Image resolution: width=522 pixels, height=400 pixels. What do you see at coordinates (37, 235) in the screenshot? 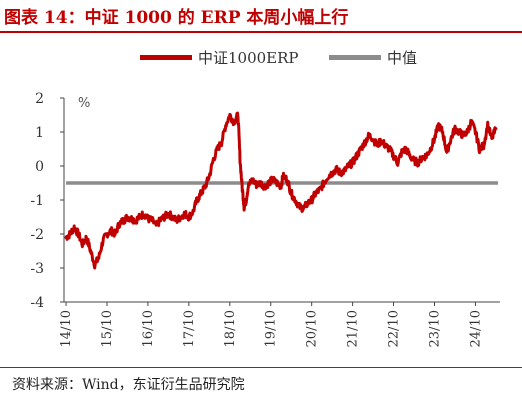
I see `y-tick-label: -2` at bounding box center [37, 235].